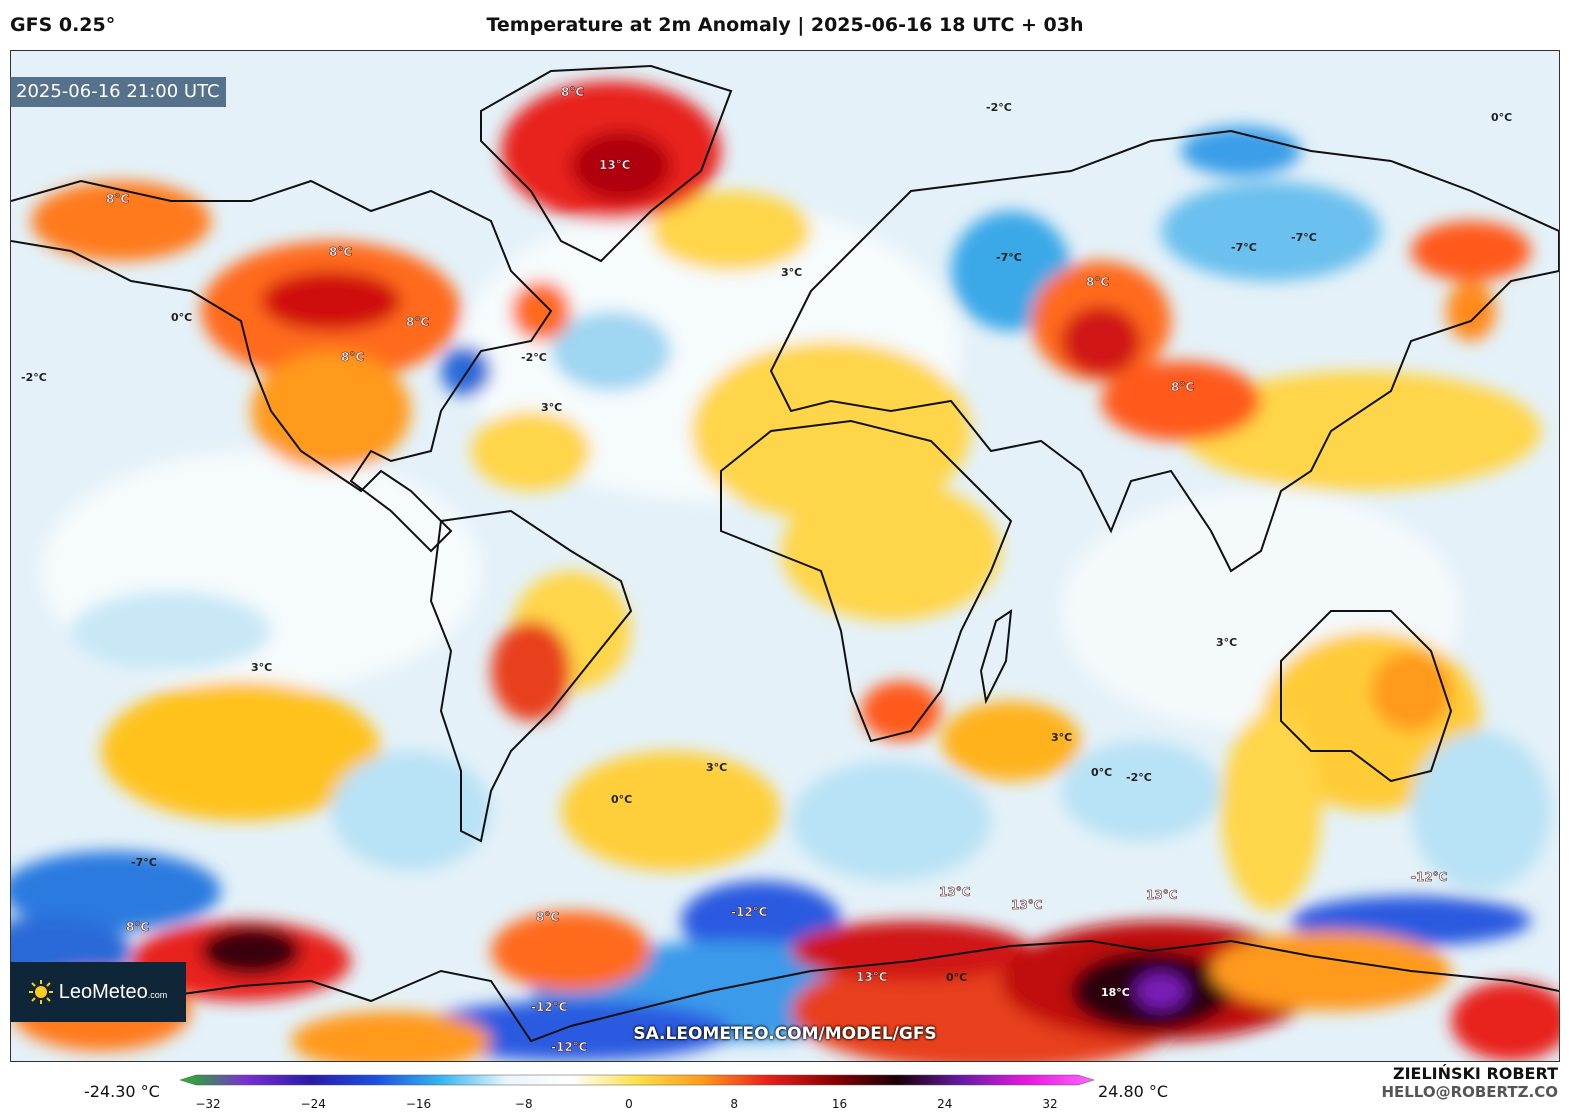  Describe the element at coordinates (208, 1104) in the screenshot. I see `colorbar-tick-label: −32` at that location.